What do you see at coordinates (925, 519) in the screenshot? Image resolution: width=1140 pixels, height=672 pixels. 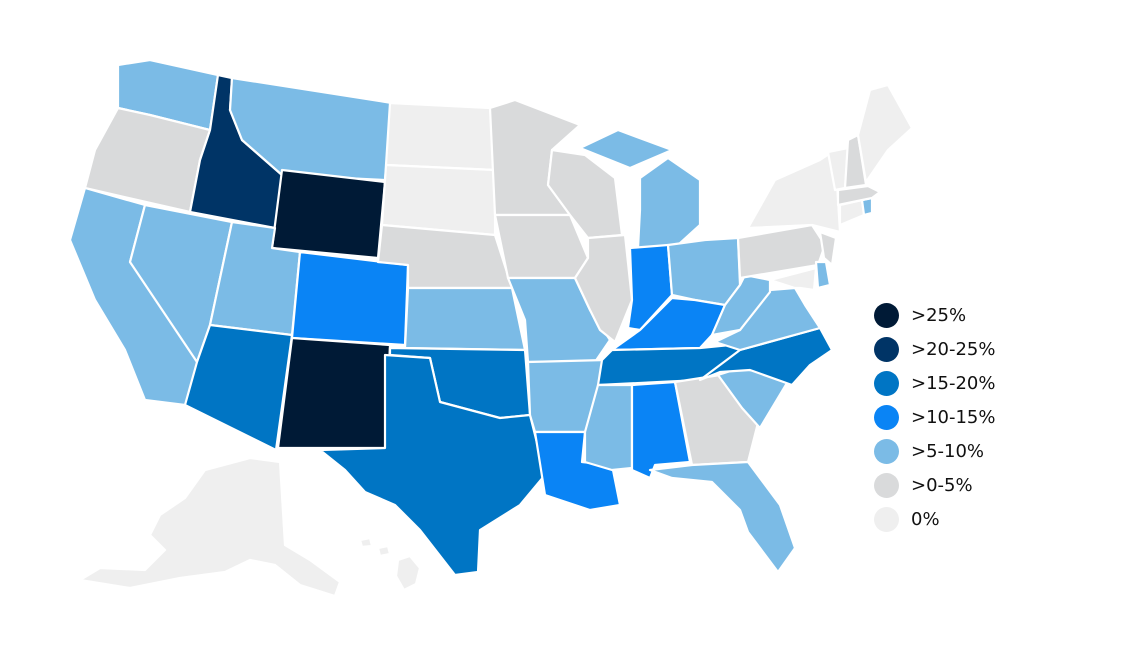 I see `legend-label: 0%` at bounding box center [925, 519].